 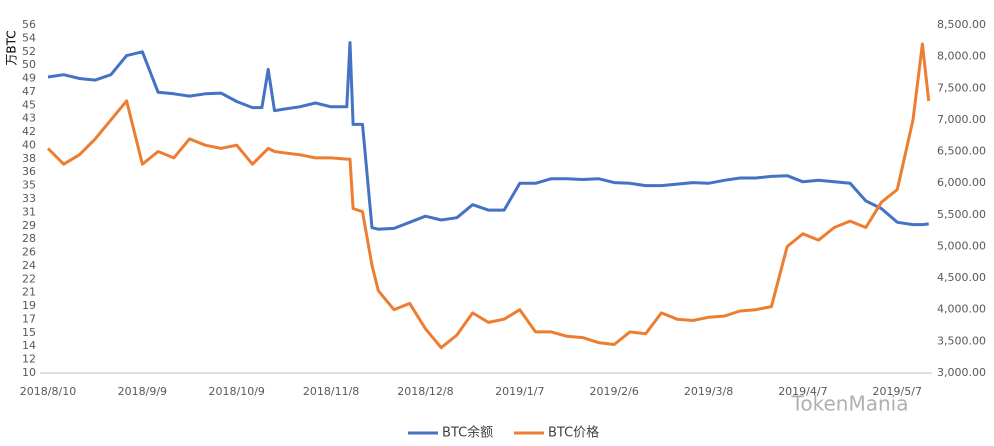 I want to click on y-tick-label: 47, so click(x=29, y=91).